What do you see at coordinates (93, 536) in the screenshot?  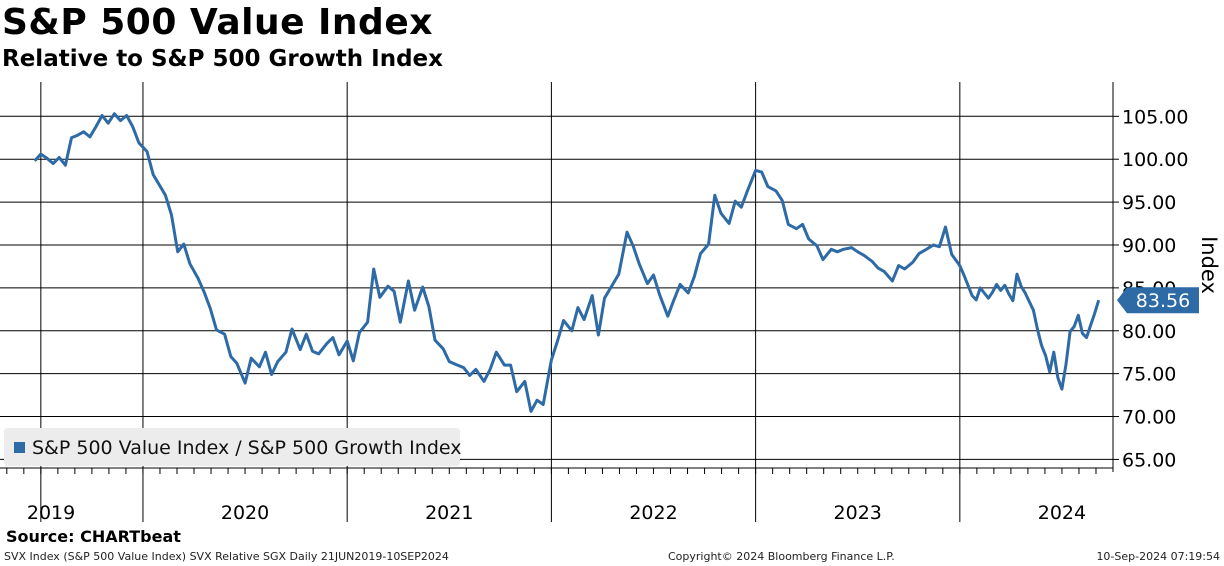 I see `source-label: Source: CHARTbeat` at bounding box center [93, 536].